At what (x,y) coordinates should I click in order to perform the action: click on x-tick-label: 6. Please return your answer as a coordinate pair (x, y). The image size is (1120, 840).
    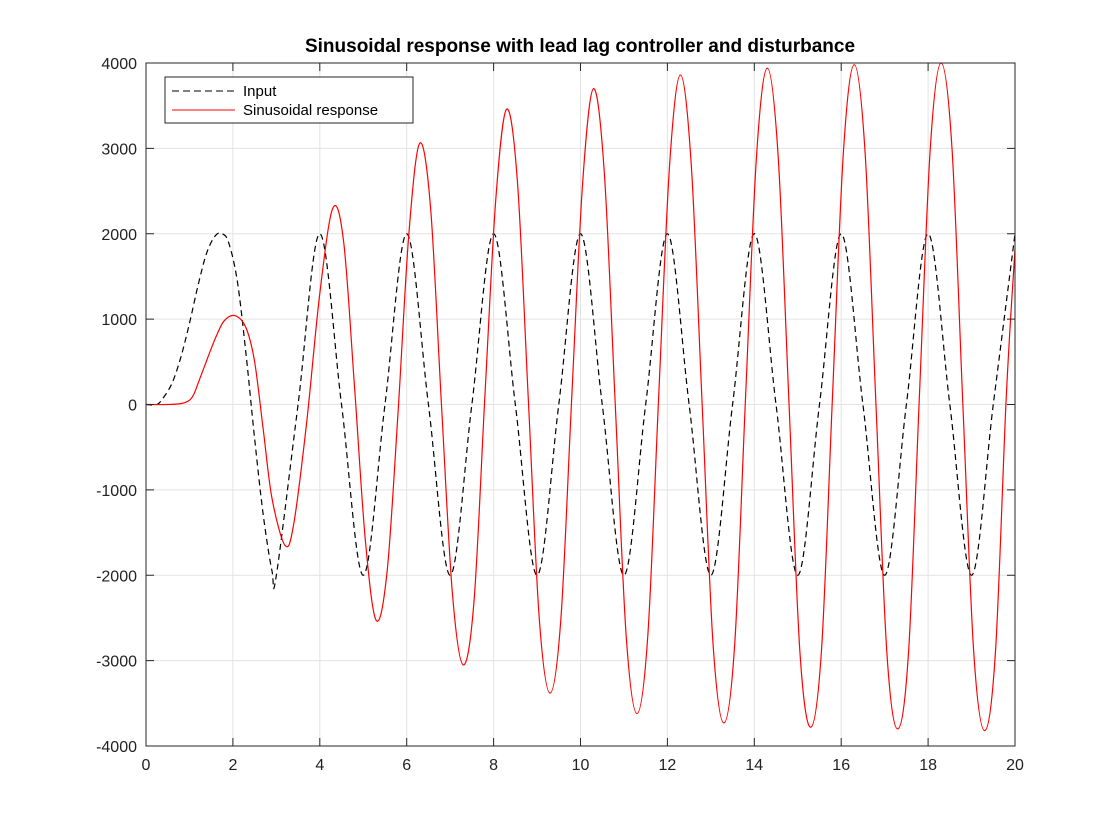
    Looking at the image, I should click on (406, 765).